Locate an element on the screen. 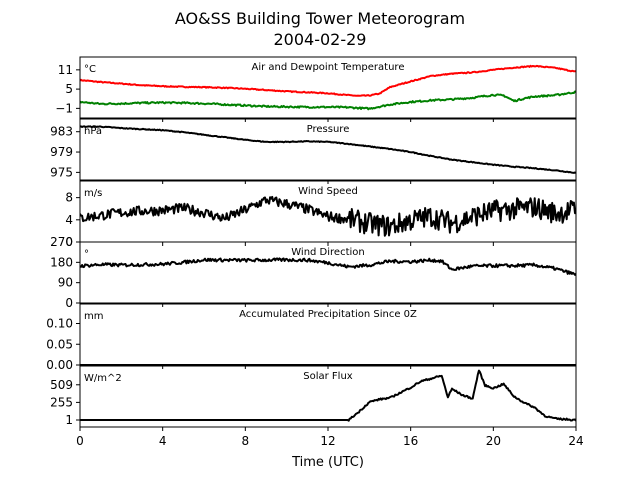 This screenshot has height=480, width=640. panel-1-ytick-label-1: 979 is located at coordinates (61, 152).